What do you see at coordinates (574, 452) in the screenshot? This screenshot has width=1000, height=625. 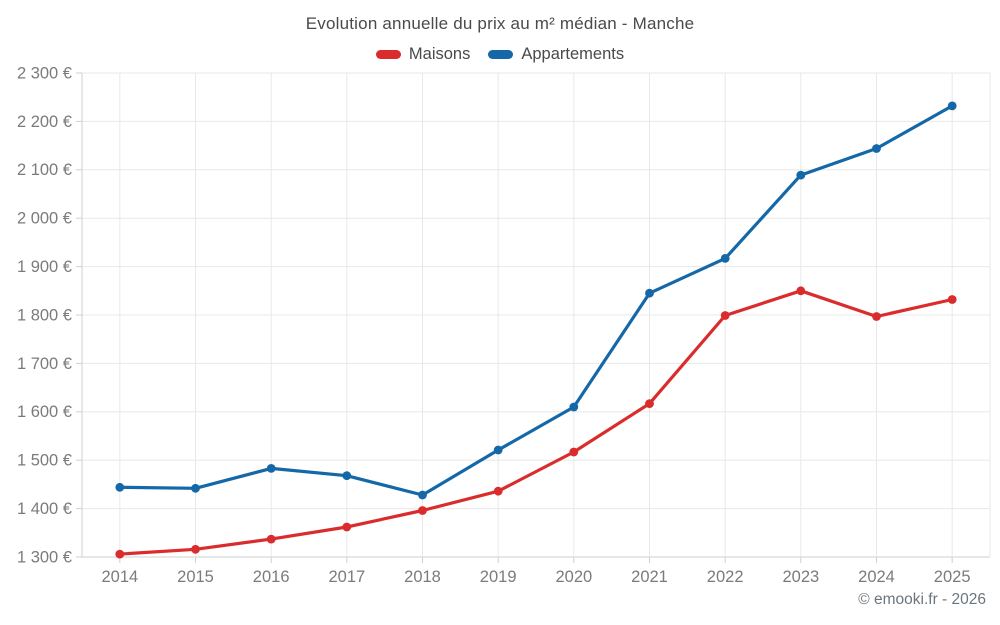 I see `data-point-maisons-2020` at bounding box center [574, 452].